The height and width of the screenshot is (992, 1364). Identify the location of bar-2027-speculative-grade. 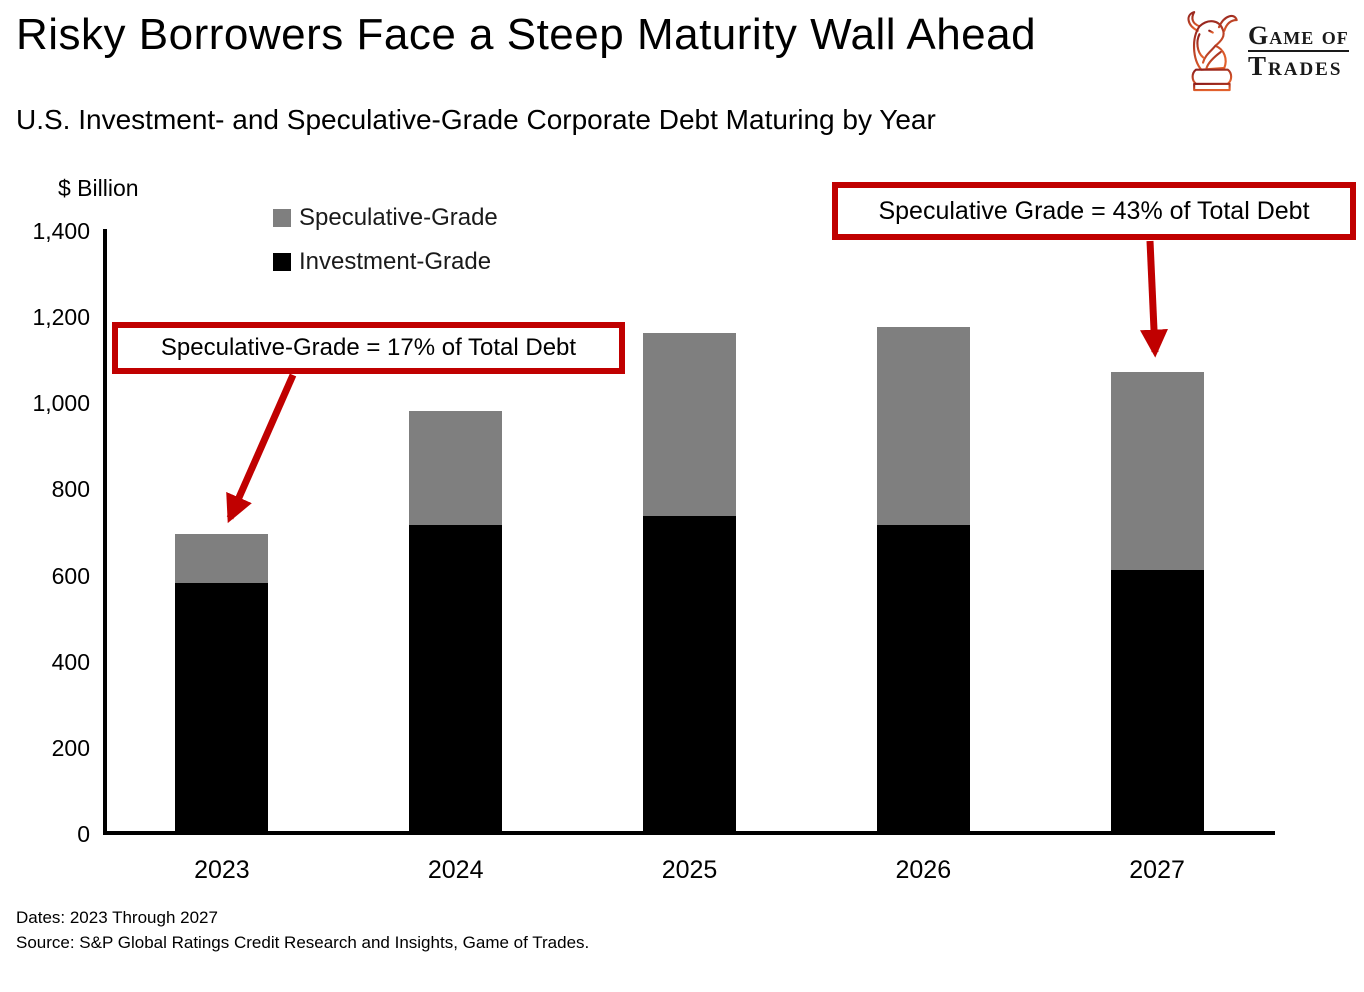
(1157, 471).